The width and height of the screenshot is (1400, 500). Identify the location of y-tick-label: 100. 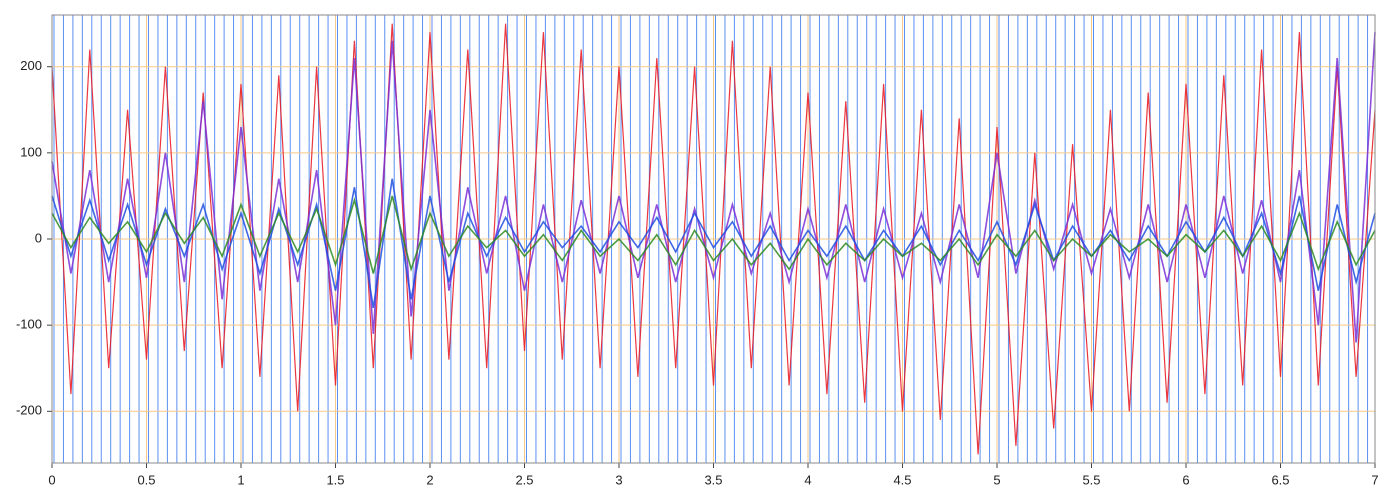
(31, 151).